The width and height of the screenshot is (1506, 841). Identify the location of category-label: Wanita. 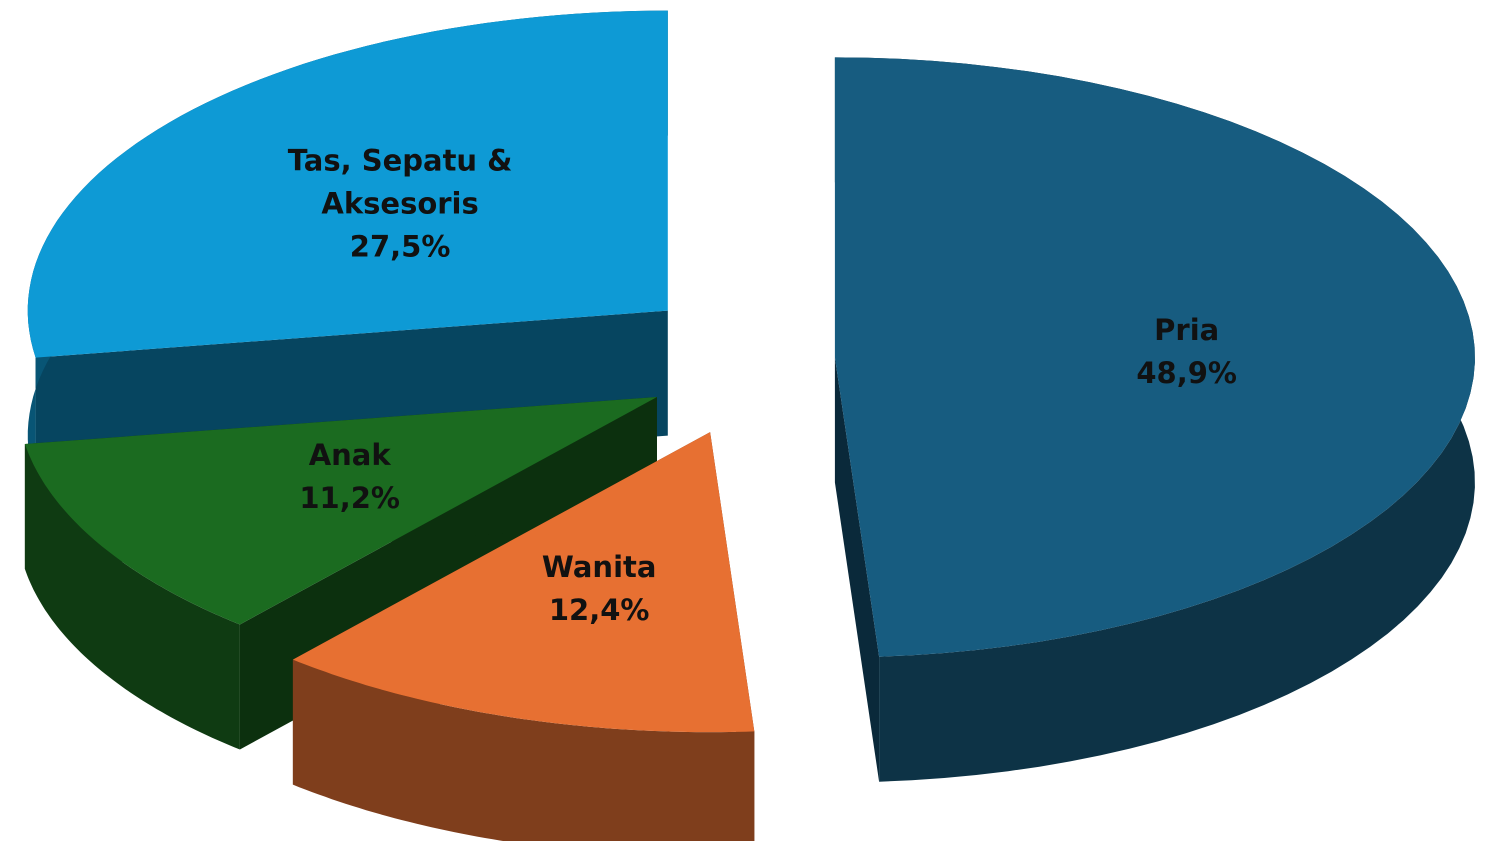
(599, 566).